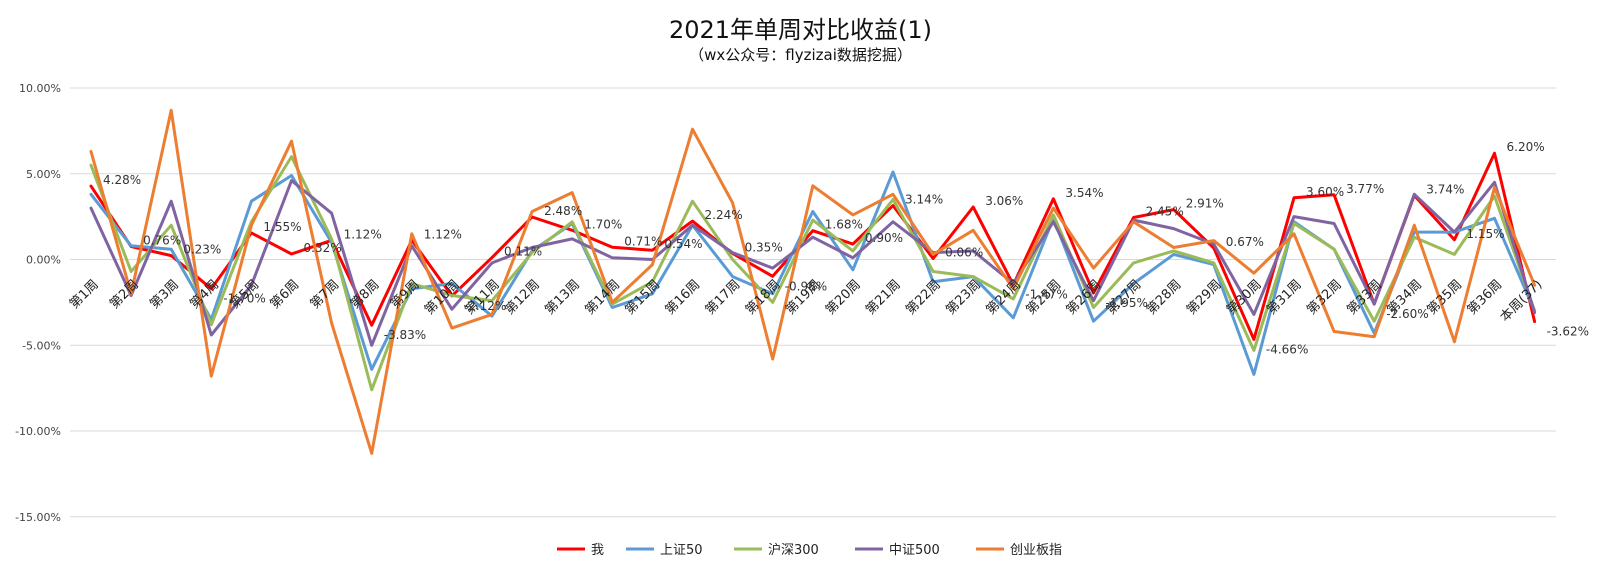 The width and height of the screenshot is (1601, 579). Describe the element at coordinates (964, 252) in the screenshot. I see `data-label: 0.06%` at that location.